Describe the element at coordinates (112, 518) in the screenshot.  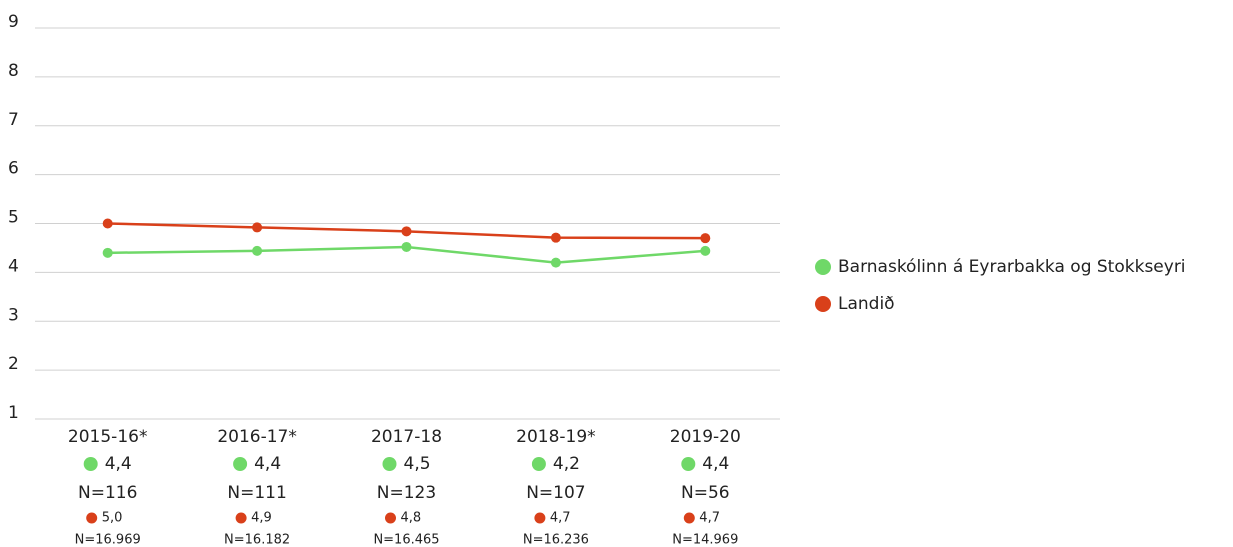
I see `value-label: 5,0` at that location.